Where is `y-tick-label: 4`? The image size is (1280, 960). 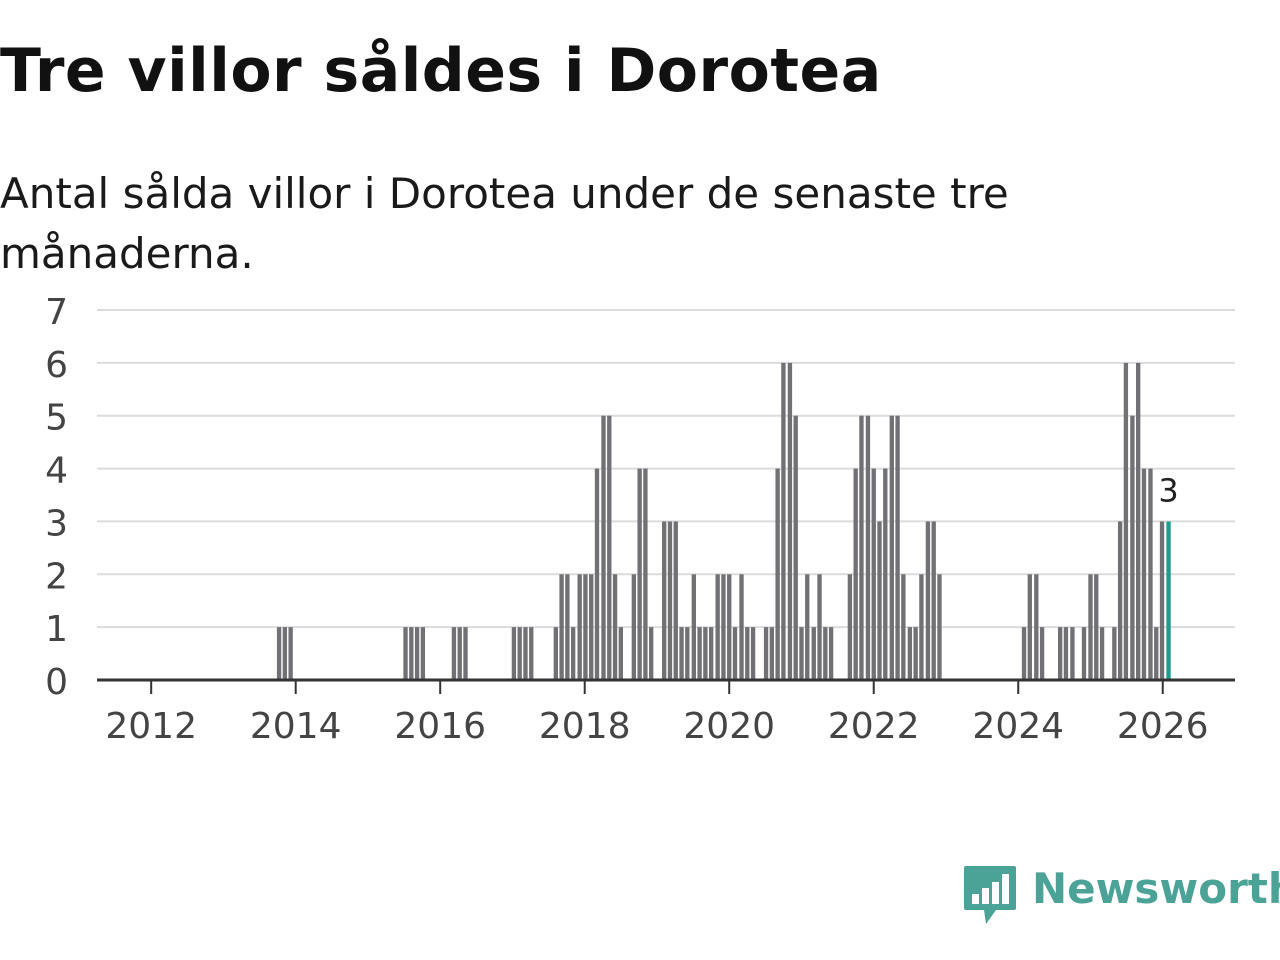
y-tick-label: 4 is located at coordinates (56, 471).